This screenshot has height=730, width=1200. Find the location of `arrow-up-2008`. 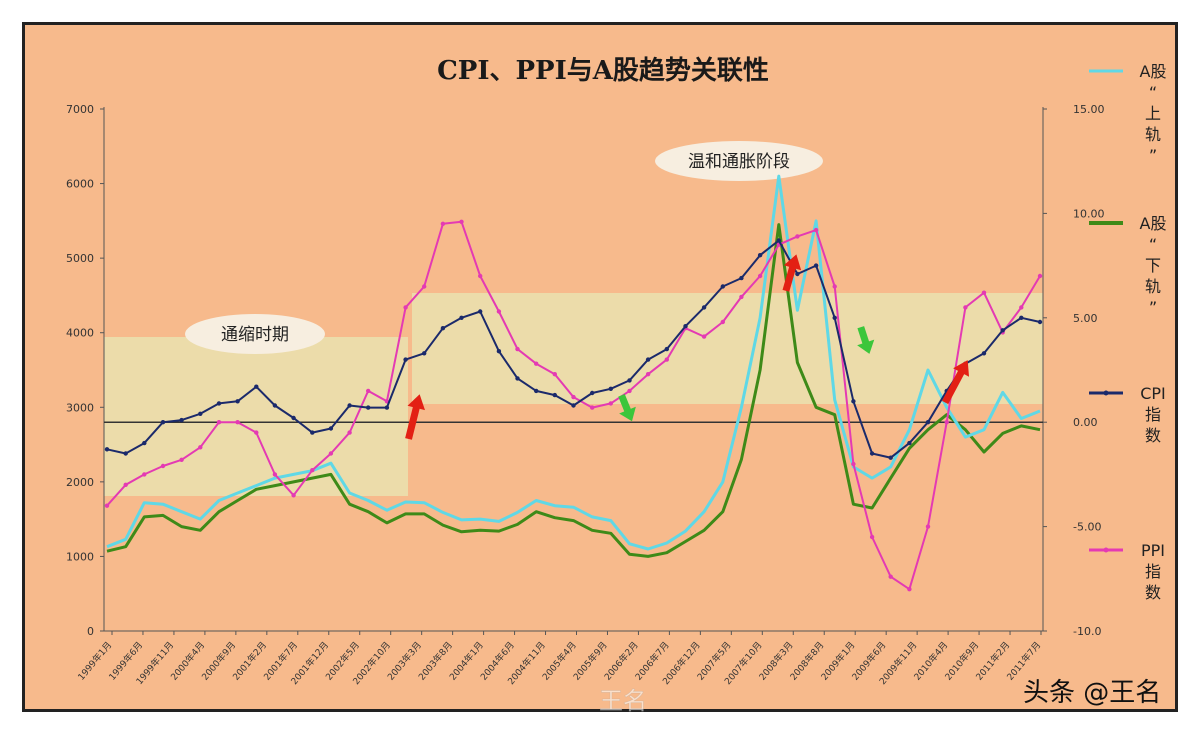

arrow-up-2008 is located at coordinates (792, 273).